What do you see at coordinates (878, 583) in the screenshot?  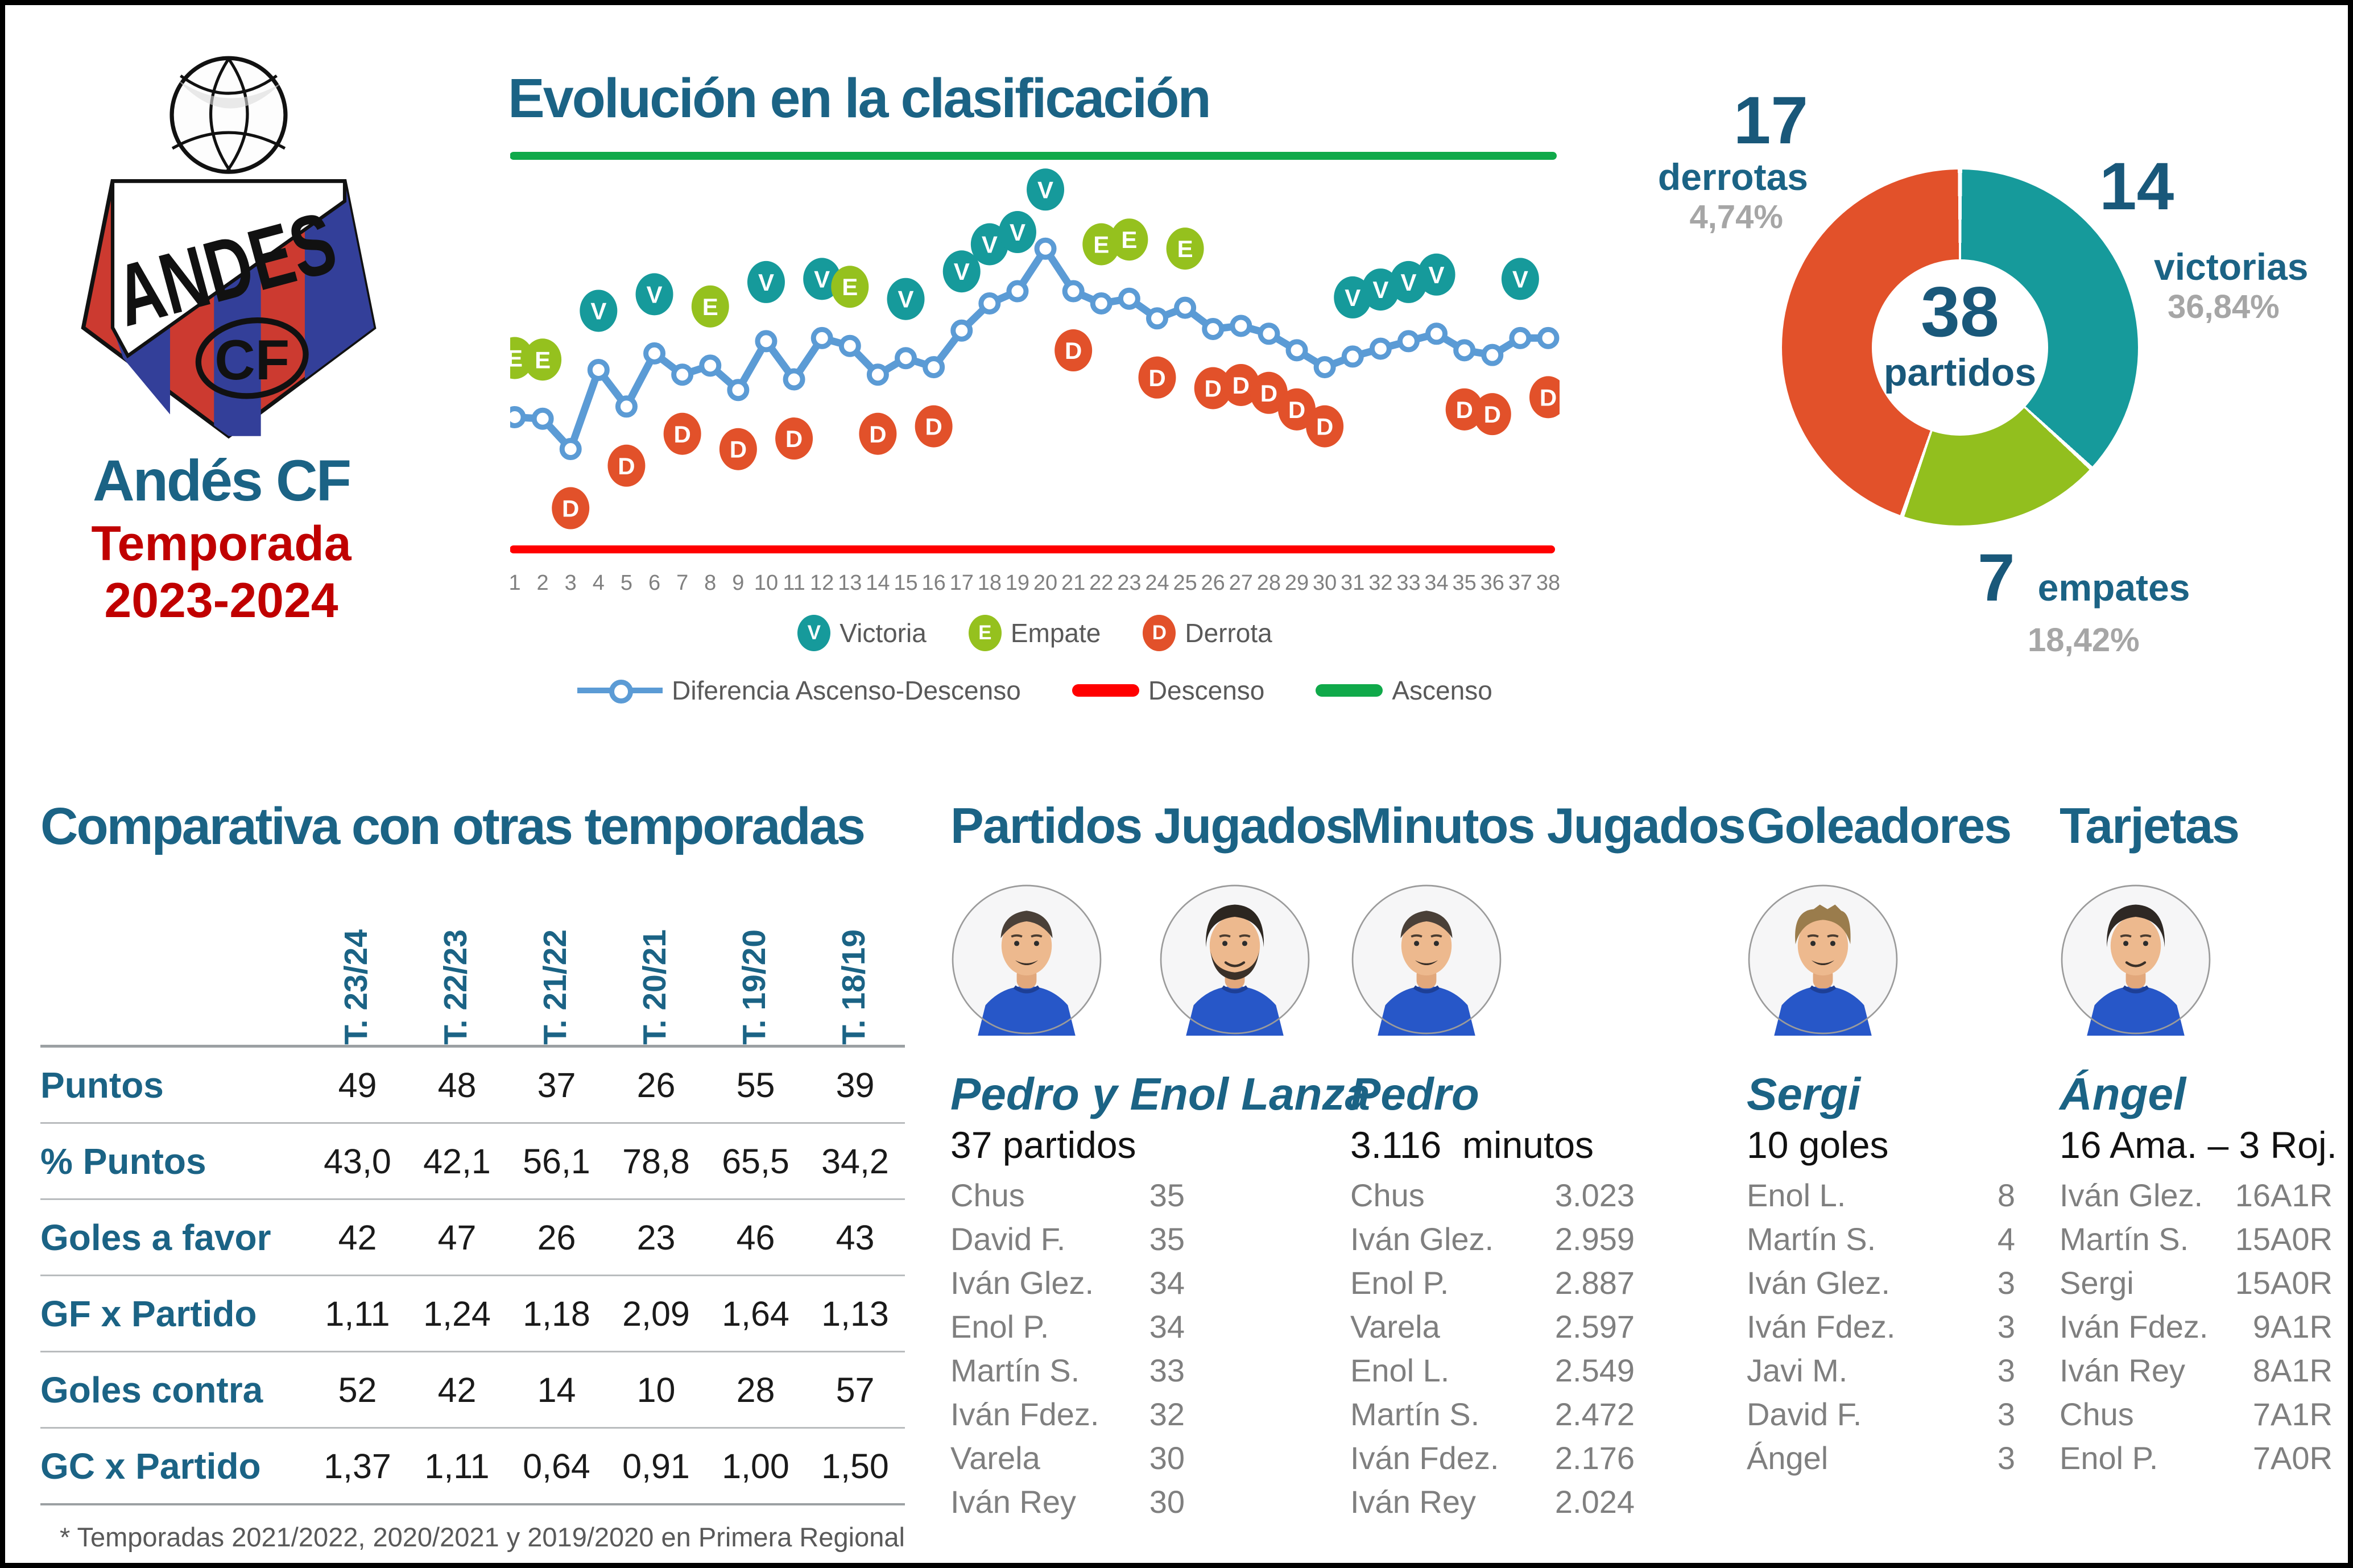 I see `x-axis-tick: 14` at bounding box center [878, 583].